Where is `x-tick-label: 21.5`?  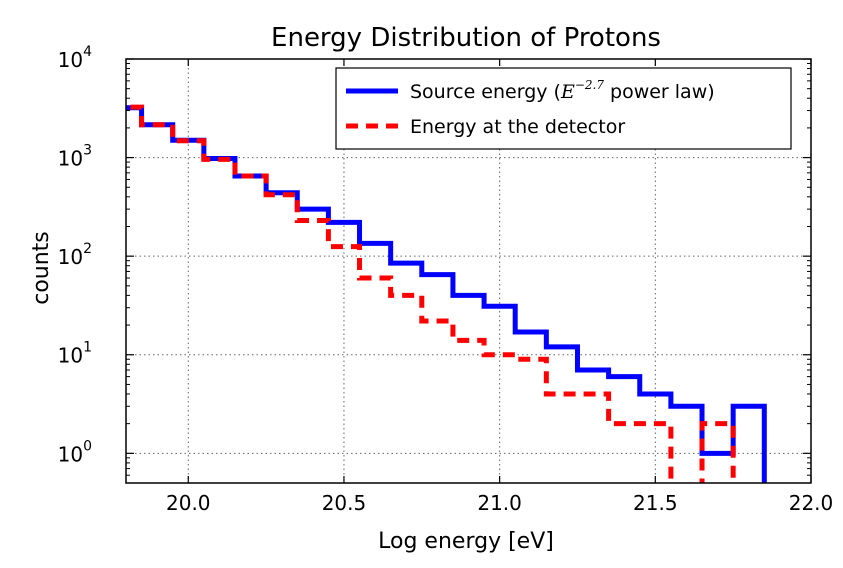
x-tick-label: 21.5 is located at coordinates (655, 503).